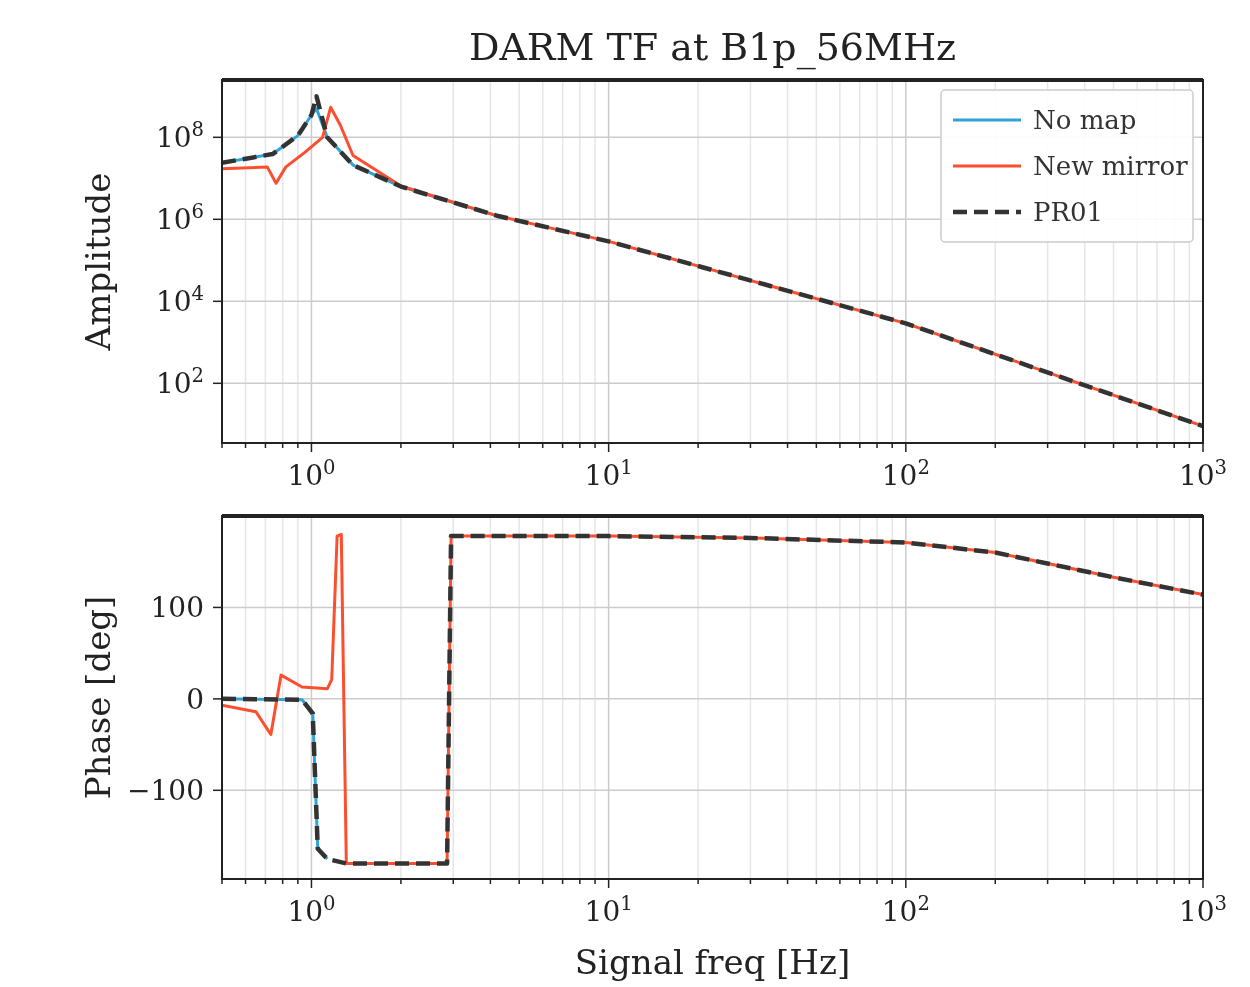 The height and width of the screenshot is (987, 1250). What do you see at coordinates (165, 791) in the screenshot?
I see `y-tick-label: −100` at bounding box center [165, 791].